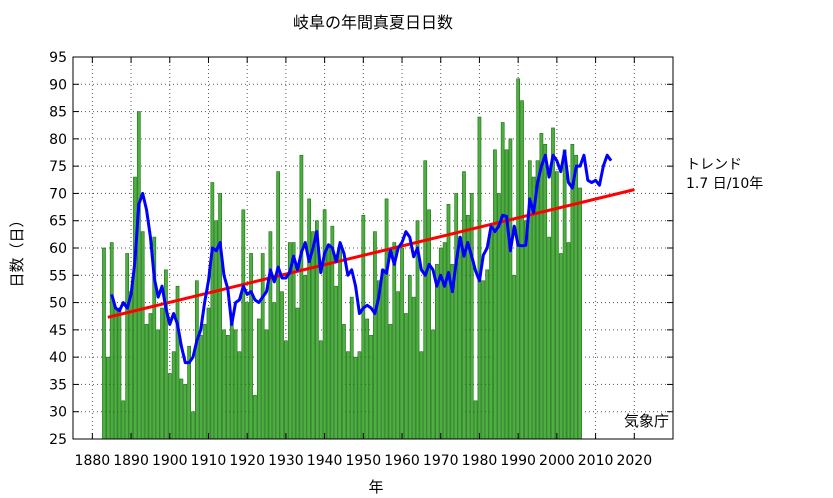 Image resolution: width=833 pixels, height=498 pixels. Describe the element at coordinates (58, 276) in the screenshot. I see `y-tick-label: 55` at that location.